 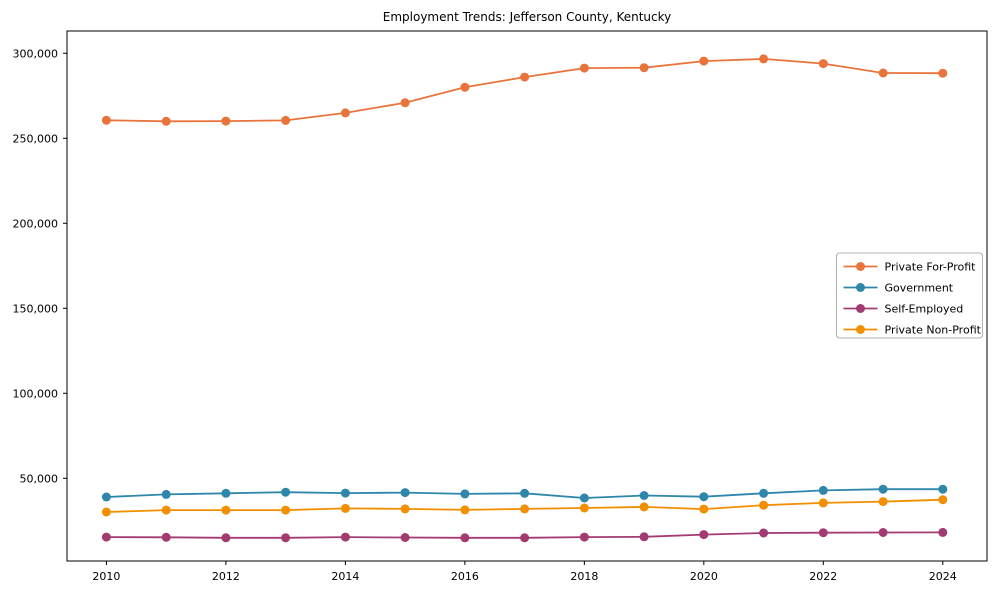 What do you see at coordinates (943, 576) in the screenshot?
I see `x-tick-label: 2024` at bounding box center [943, 576].